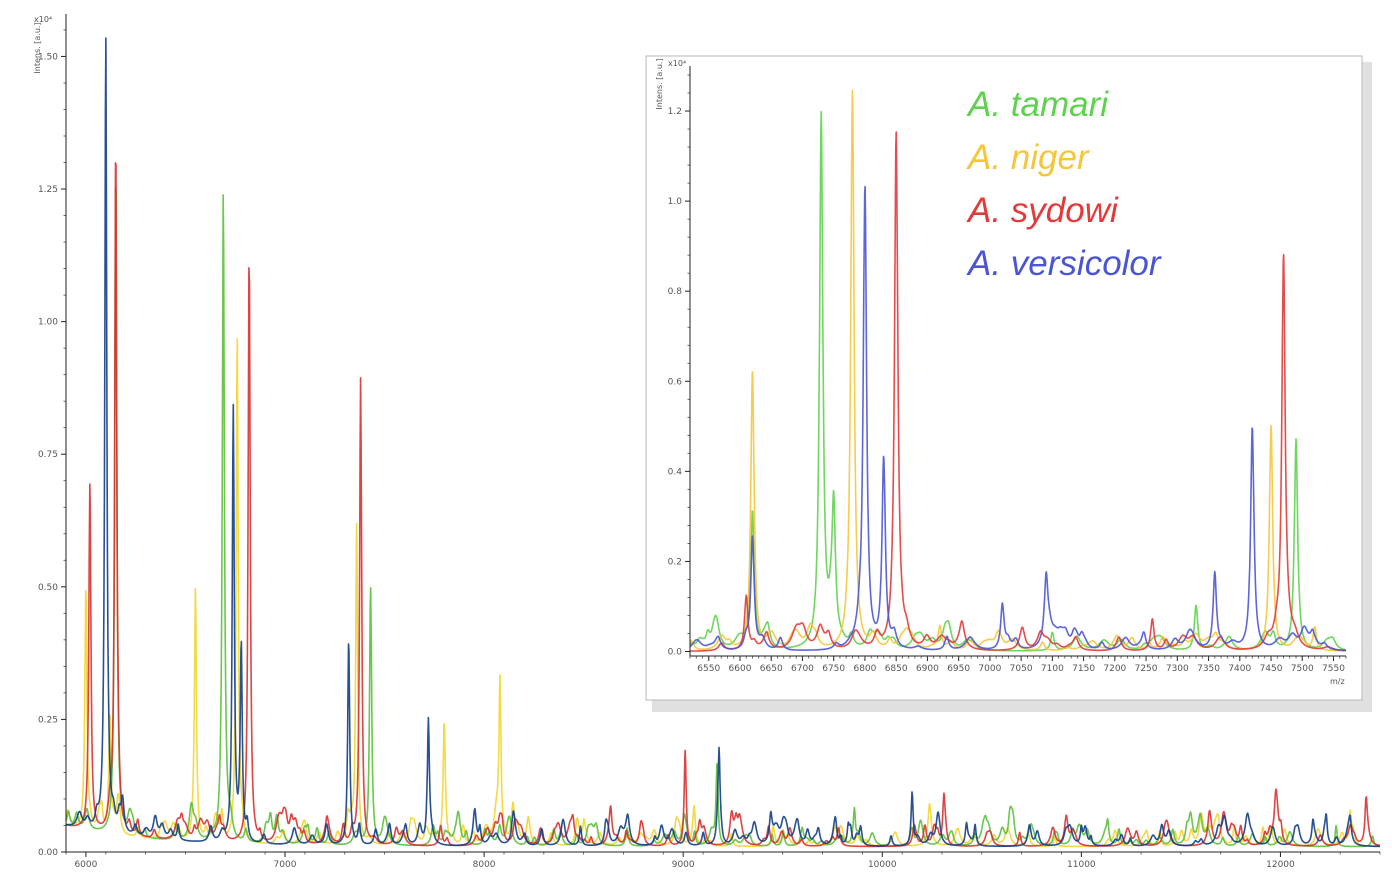 The width and height of the screenshot is (1392, 893). Describe the element at coordinates (675, 652) in the screenshot. I see `inset-y-tick-label: 0.0` at that location.